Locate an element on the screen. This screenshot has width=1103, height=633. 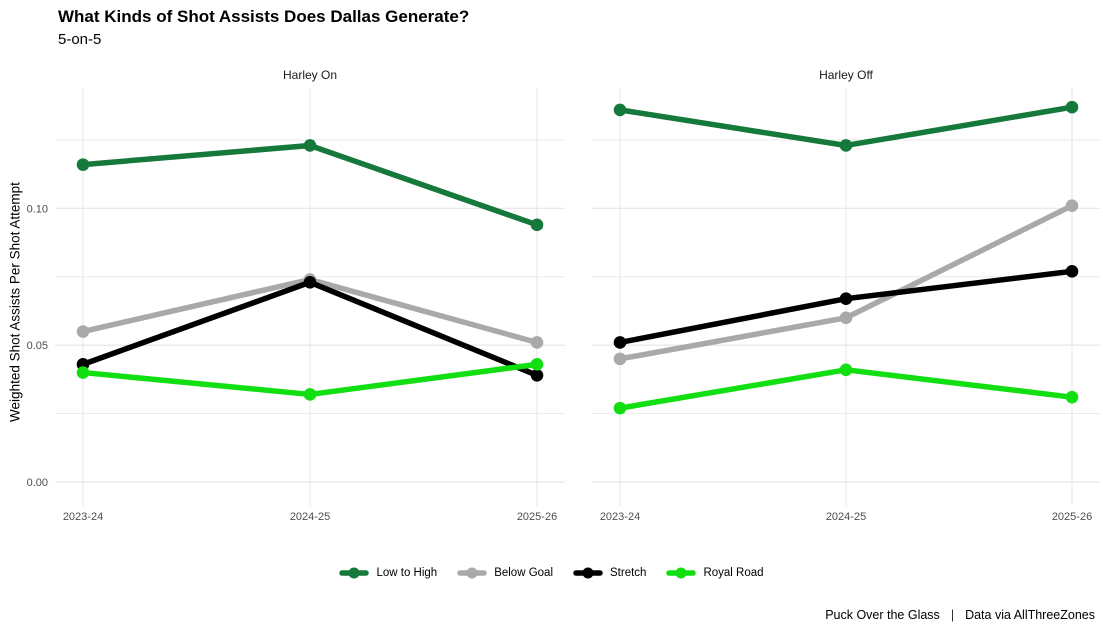
legend-key-stretch-icon is located at coordinates (588, 573).